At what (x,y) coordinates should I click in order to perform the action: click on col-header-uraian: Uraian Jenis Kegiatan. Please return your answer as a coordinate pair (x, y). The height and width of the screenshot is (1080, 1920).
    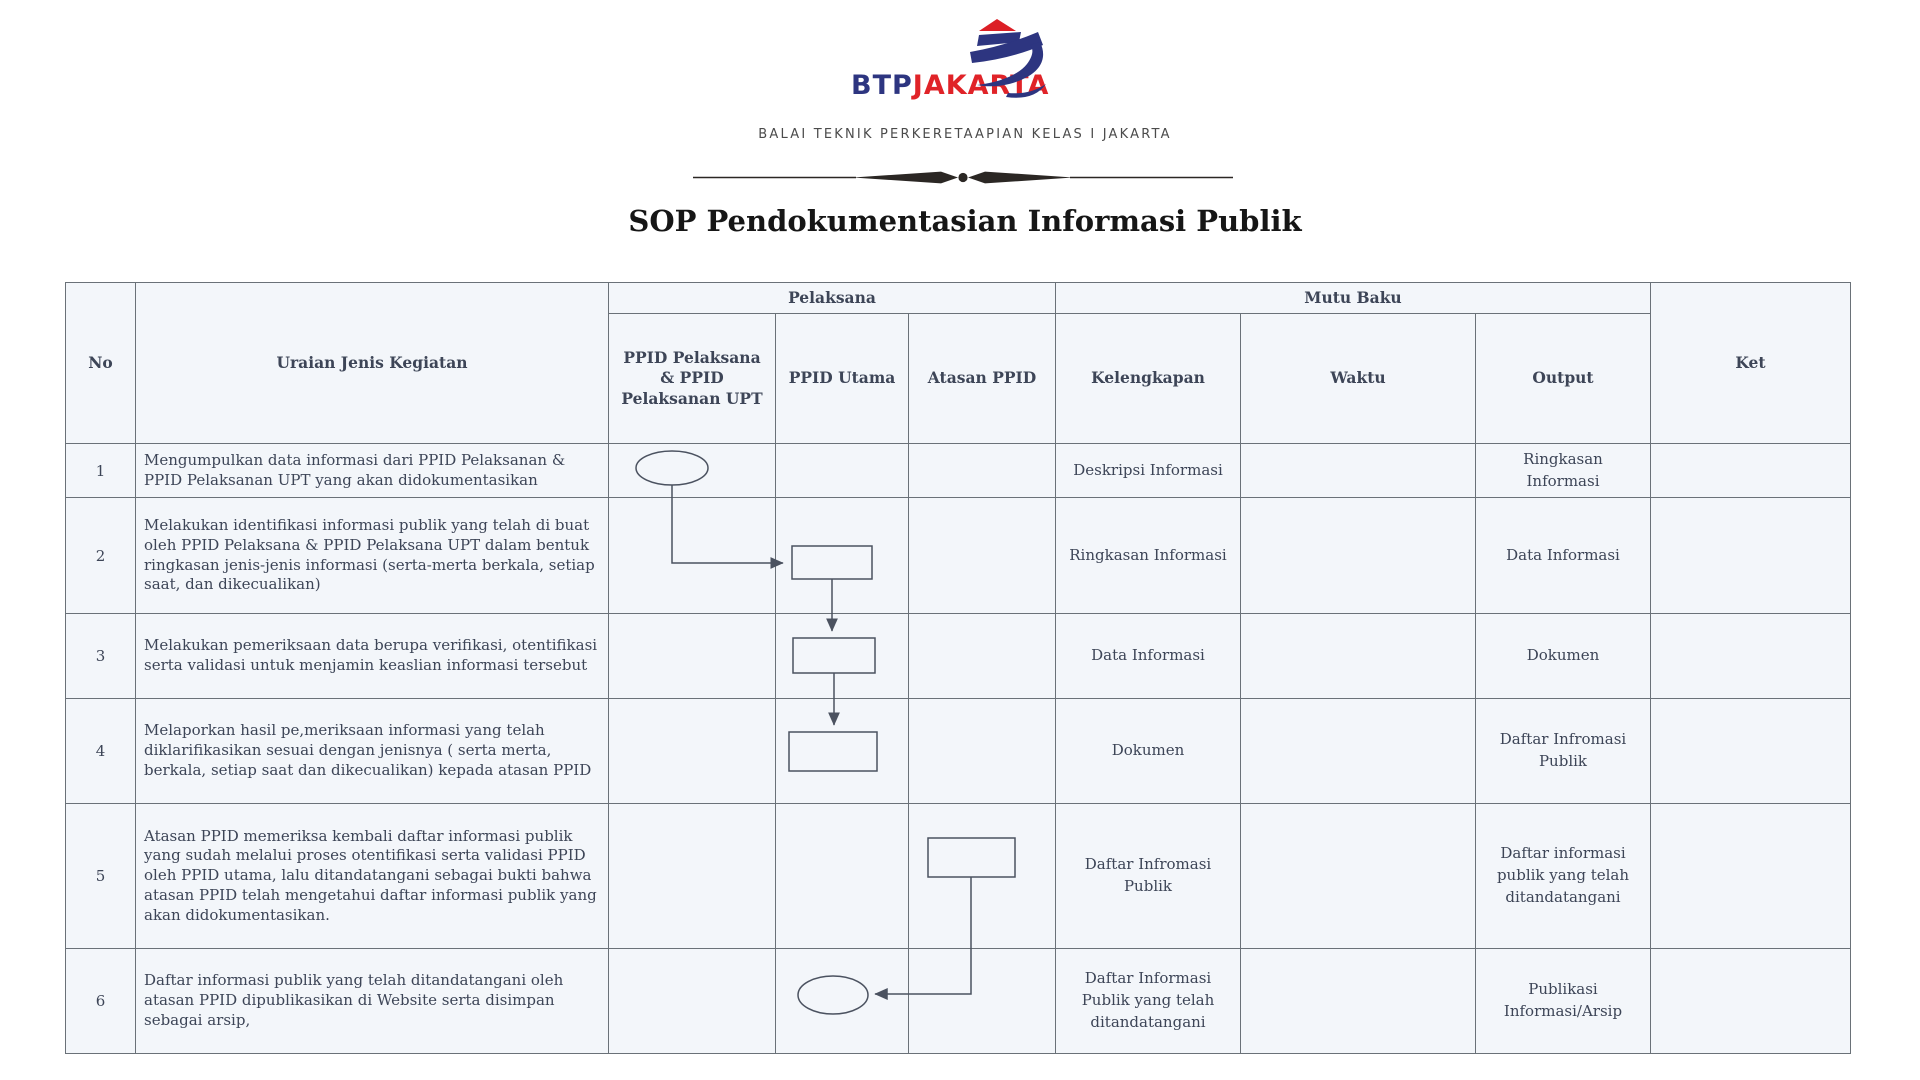
    Looking at the image, I should click on (372, 363).